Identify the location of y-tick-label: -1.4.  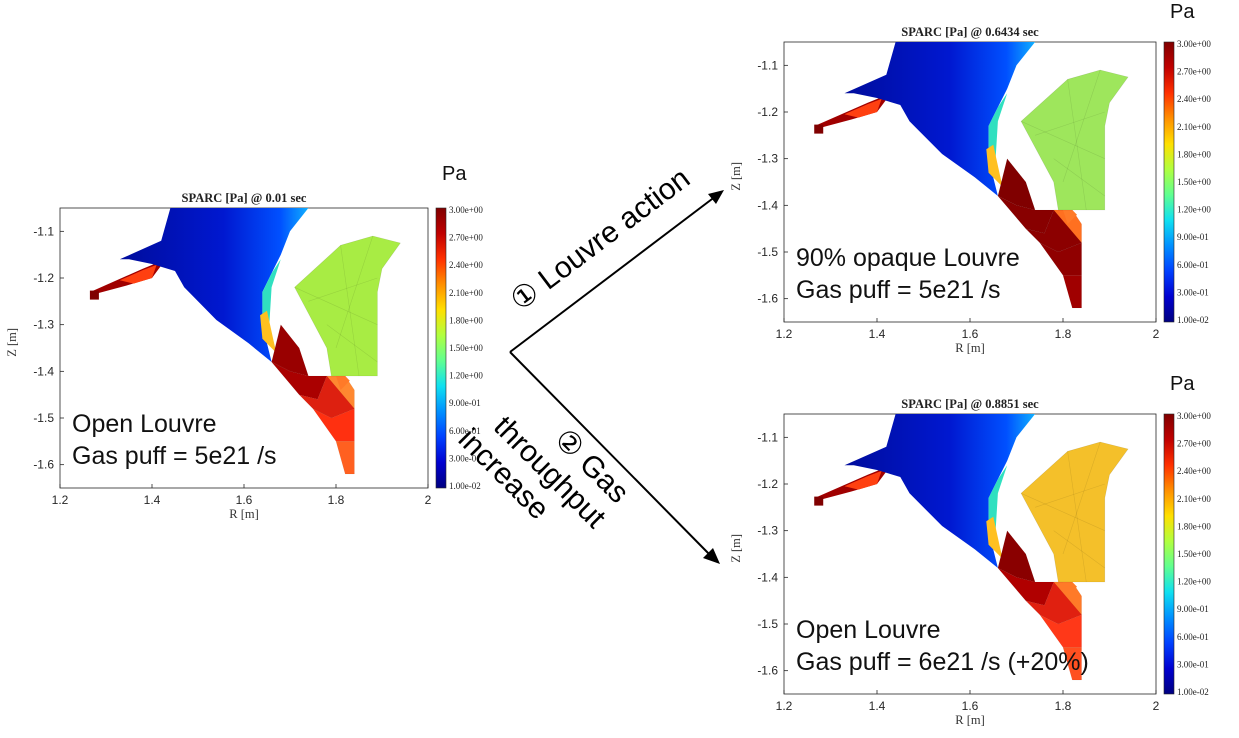
(767, 577).